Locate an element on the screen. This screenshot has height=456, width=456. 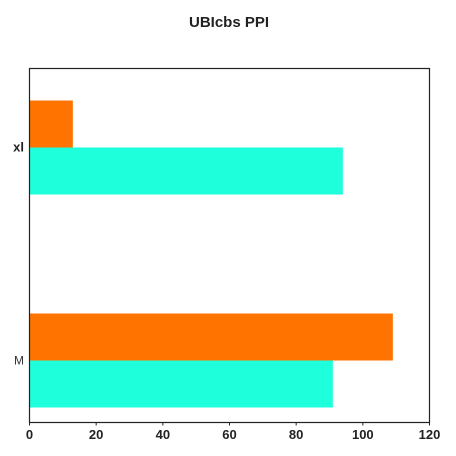
x-tick-label-60: 60 is located at coordinates (229, 434).